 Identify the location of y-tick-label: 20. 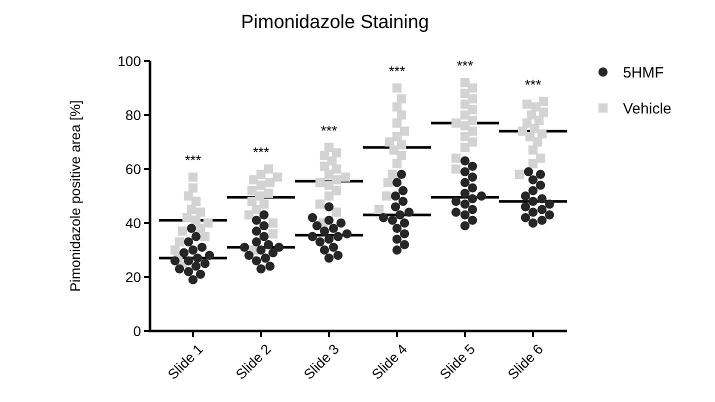
(133, 276).